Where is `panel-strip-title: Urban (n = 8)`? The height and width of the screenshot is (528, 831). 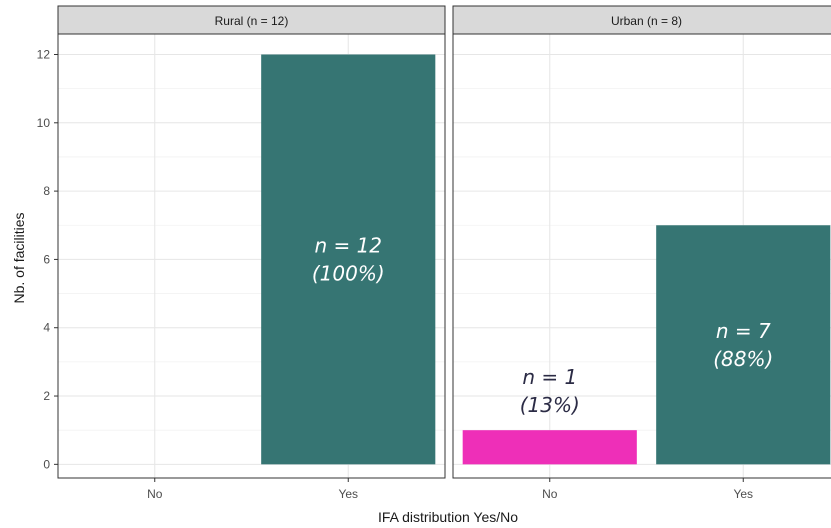 panel-strip-title: Urban (n = 8) is located at coordinates (646, 21).